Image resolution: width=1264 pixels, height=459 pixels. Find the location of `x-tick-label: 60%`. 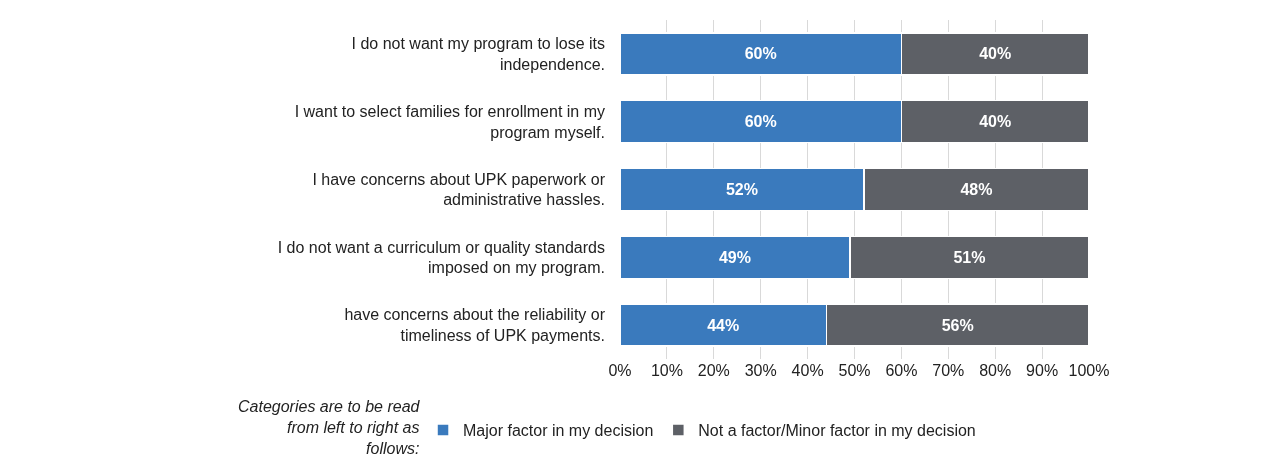

x-tick-label: 60% is located at coordinates (901, 370).